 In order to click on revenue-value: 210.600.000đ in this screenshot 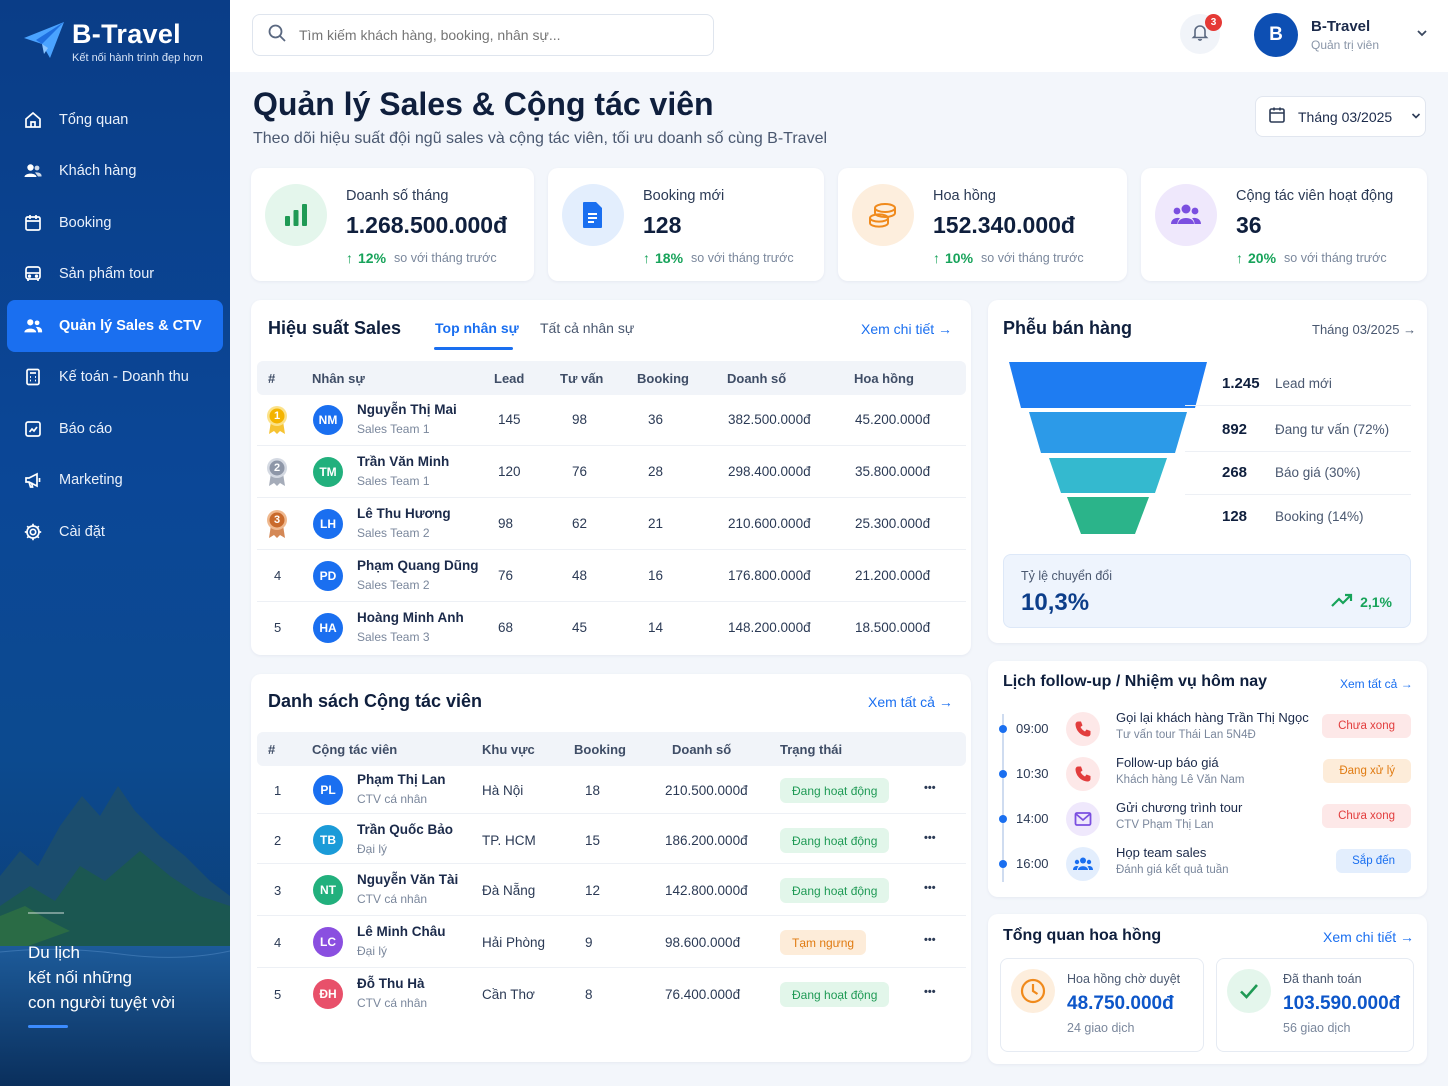, I will do `click(769, 523)`.